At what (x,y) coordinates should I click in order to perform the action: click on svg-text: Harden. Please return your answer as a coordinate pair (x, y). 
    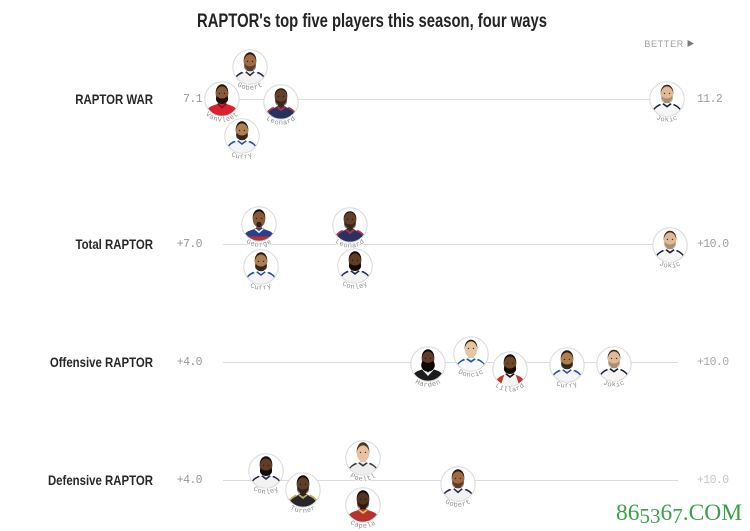
    Looking at the image, I should click on (427, 383).